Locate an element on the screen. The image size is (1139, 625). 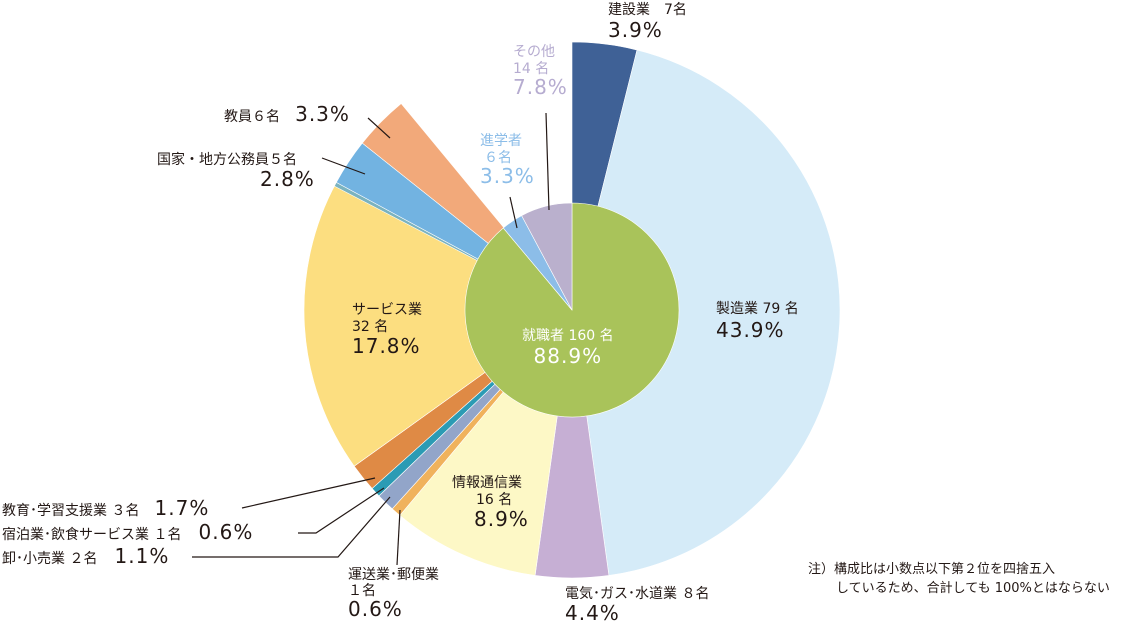
leader-line-further-study is located at coordinates (513, 212).